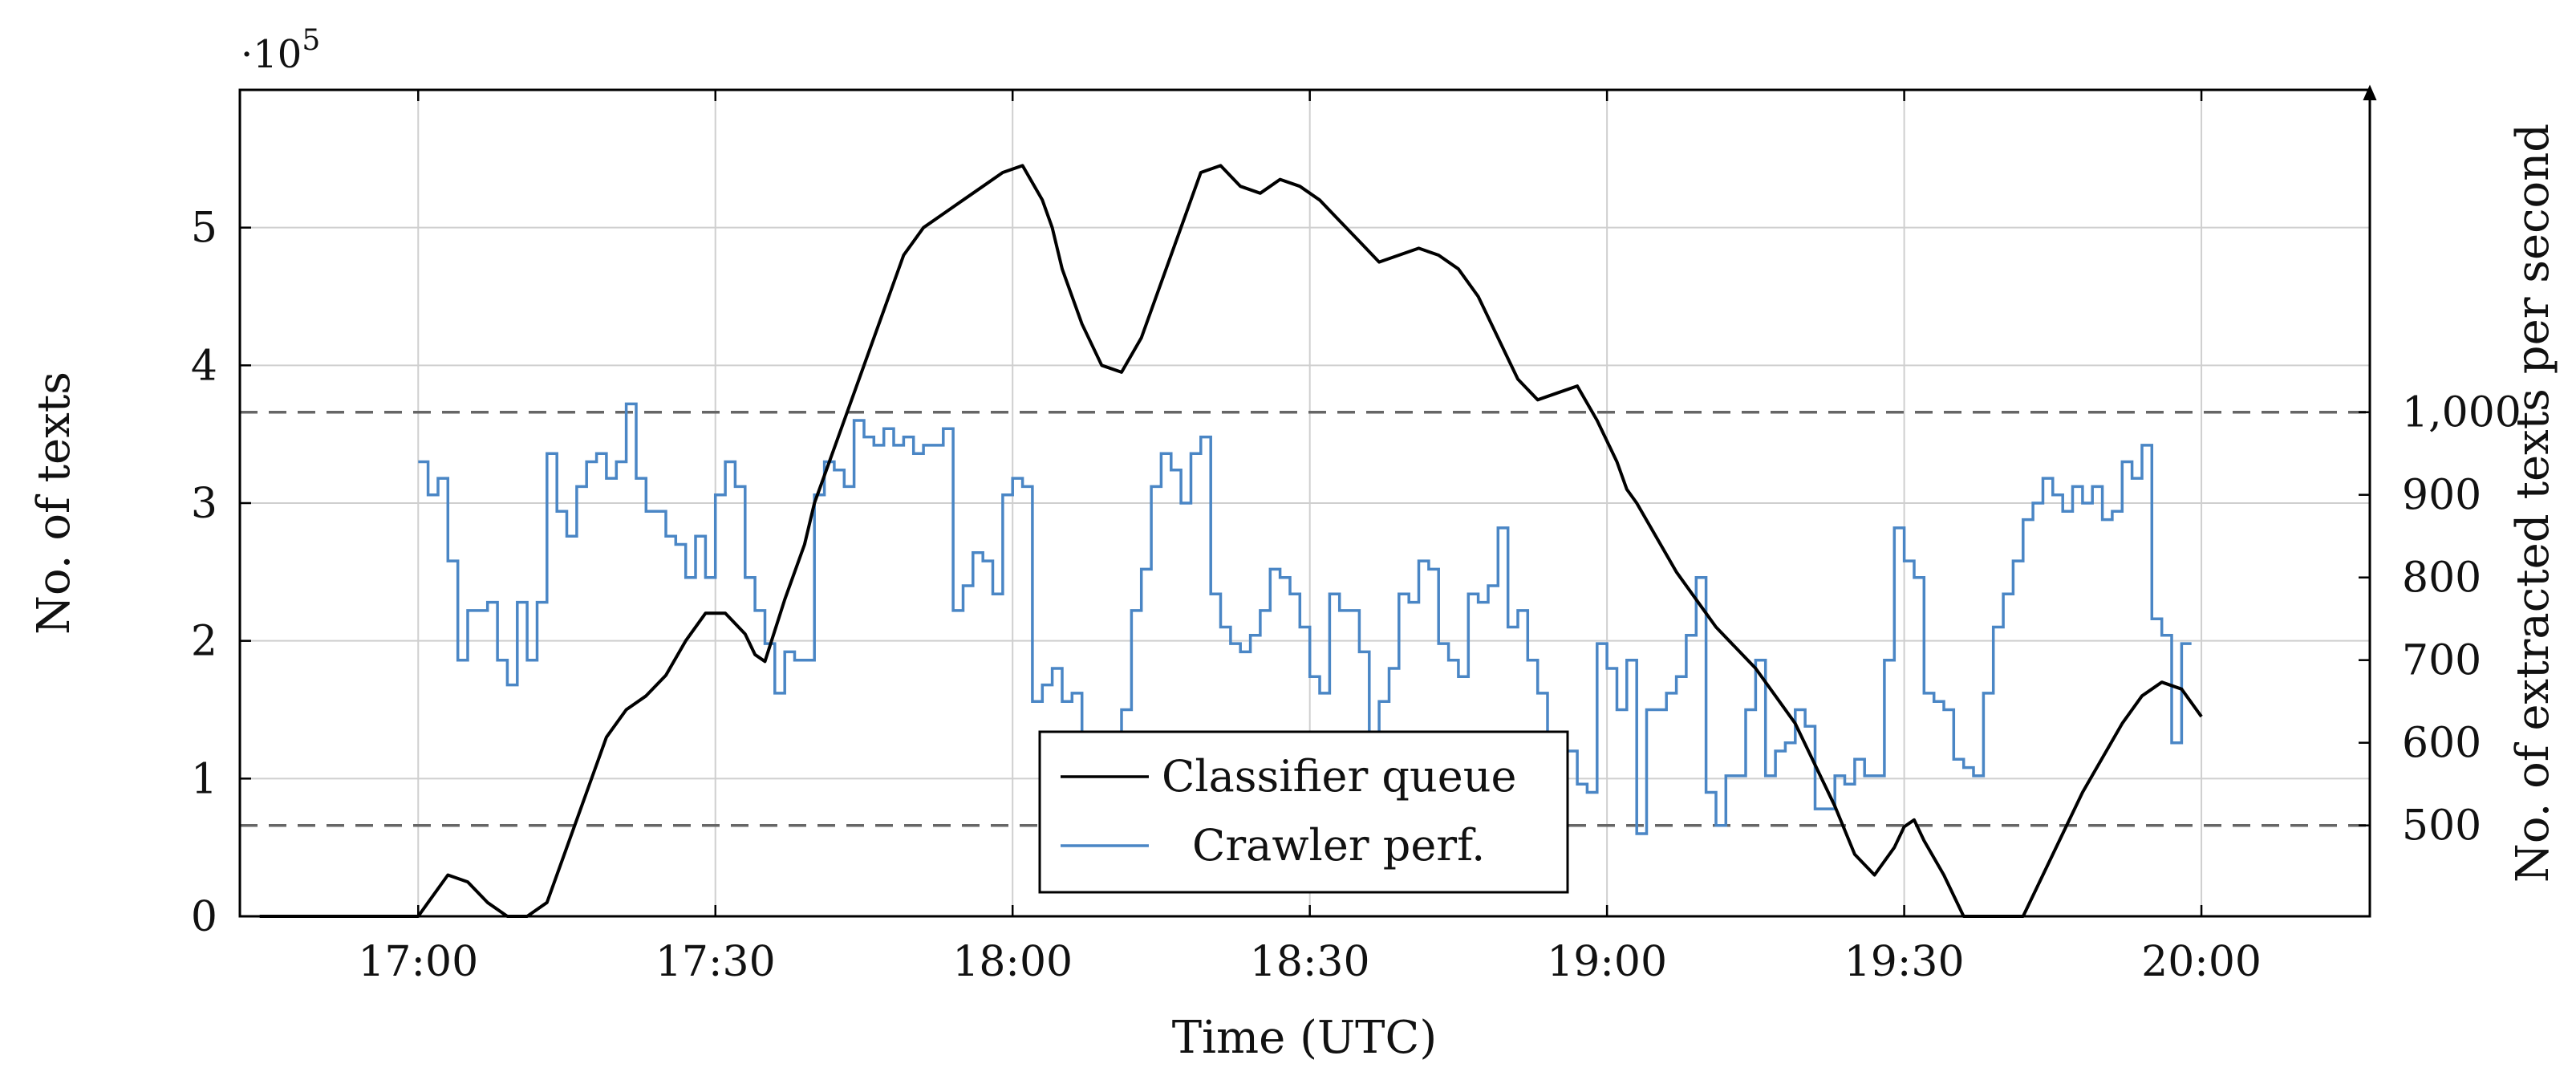 The width and height of the screenshot is (2576, 1080). What do you see at coordinates (280, 50) in the screenshot?
I see `y-multiplier-label: ·105` at bounding box center [280, 50].